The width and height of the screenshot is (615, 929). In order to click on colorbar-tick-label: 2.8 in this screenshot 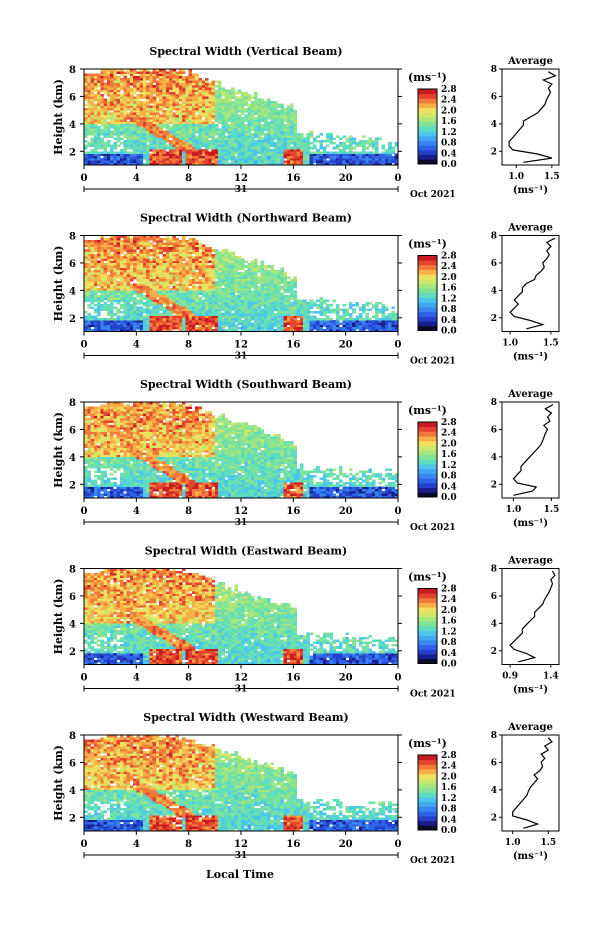, I will do `click(449, 590)`.